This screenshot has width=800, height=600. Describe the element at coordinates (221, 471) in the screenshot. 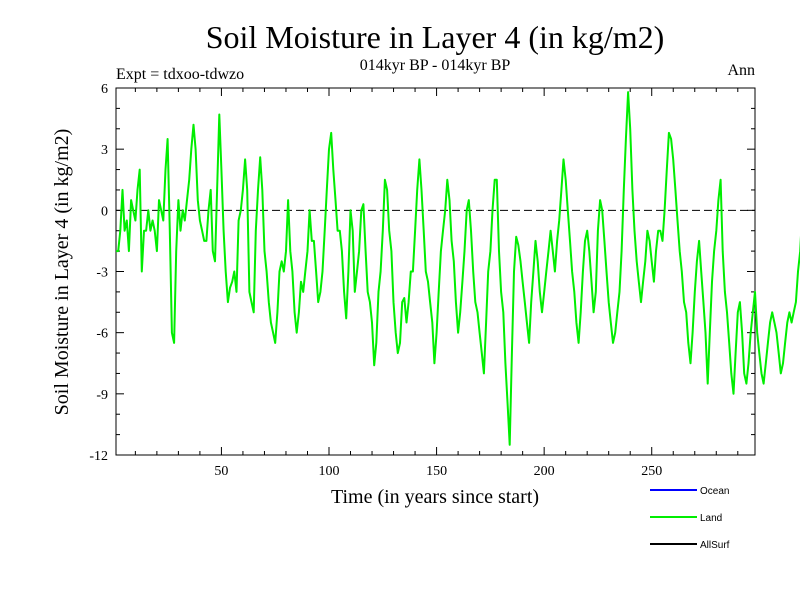

I see `x-tick-label: 50` at that location.